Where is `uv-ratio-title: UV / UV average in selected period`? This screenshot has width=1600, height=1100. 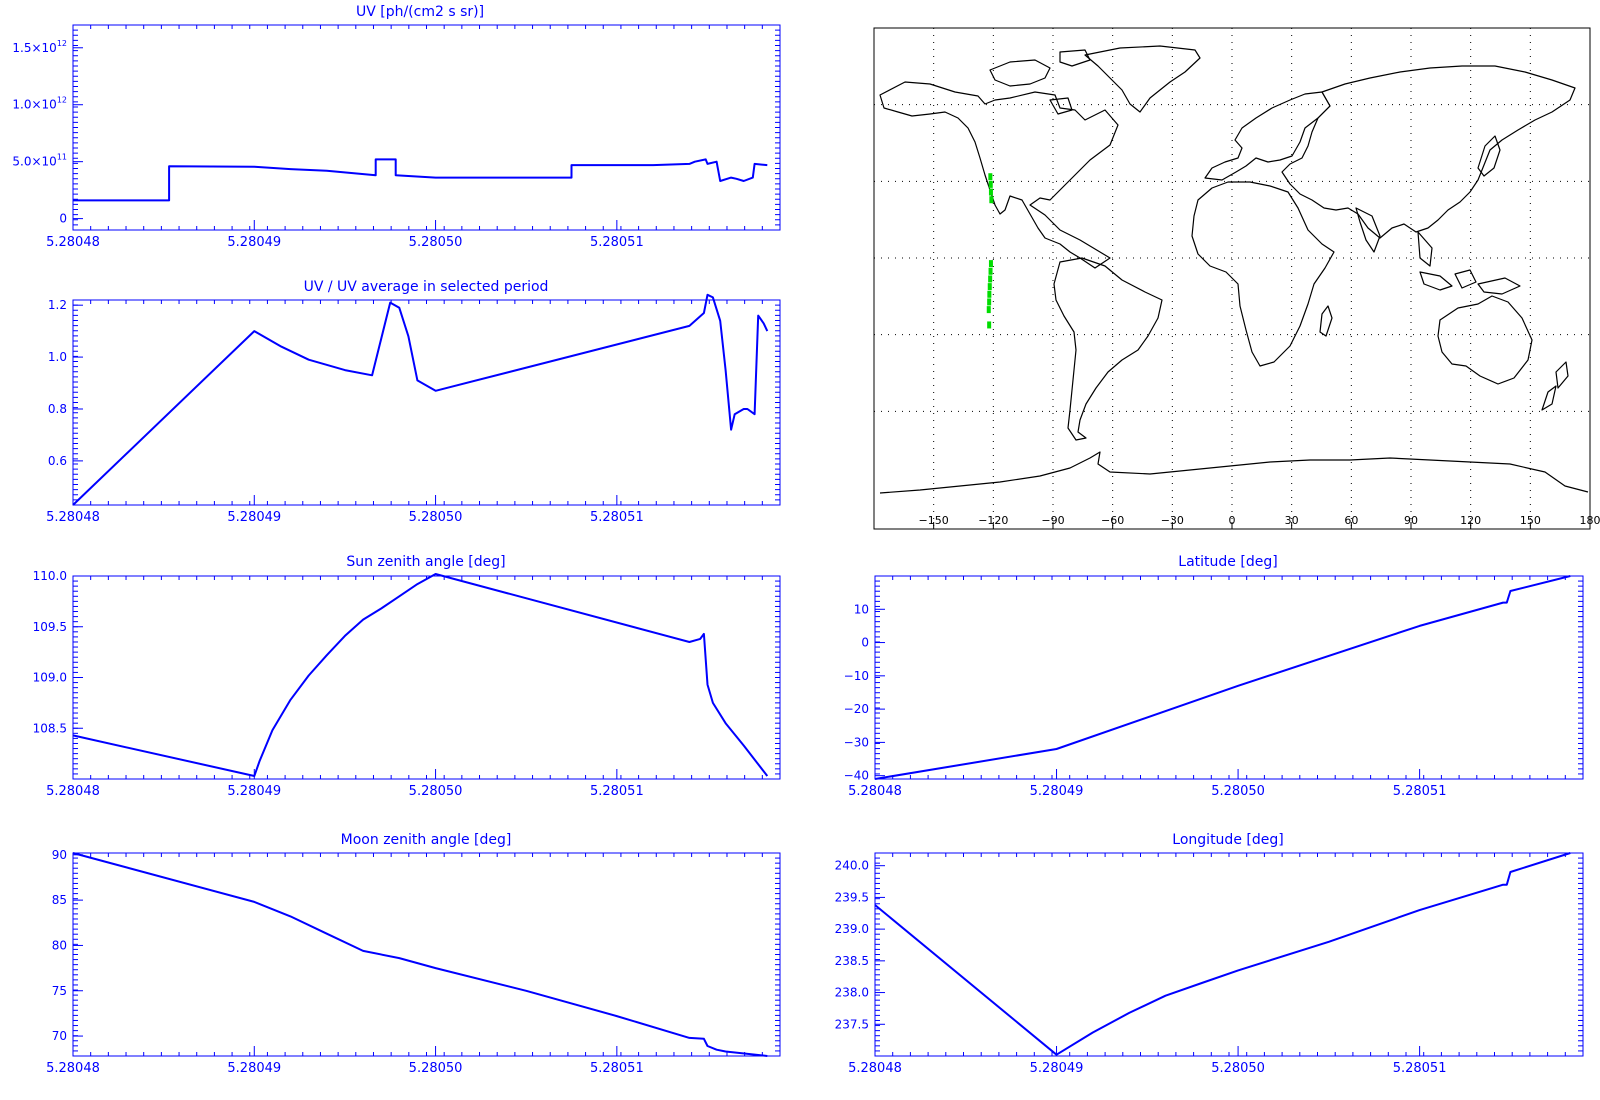 uv-ratio-title: UV / UV average in selected period is located at coordinates (426, 287).